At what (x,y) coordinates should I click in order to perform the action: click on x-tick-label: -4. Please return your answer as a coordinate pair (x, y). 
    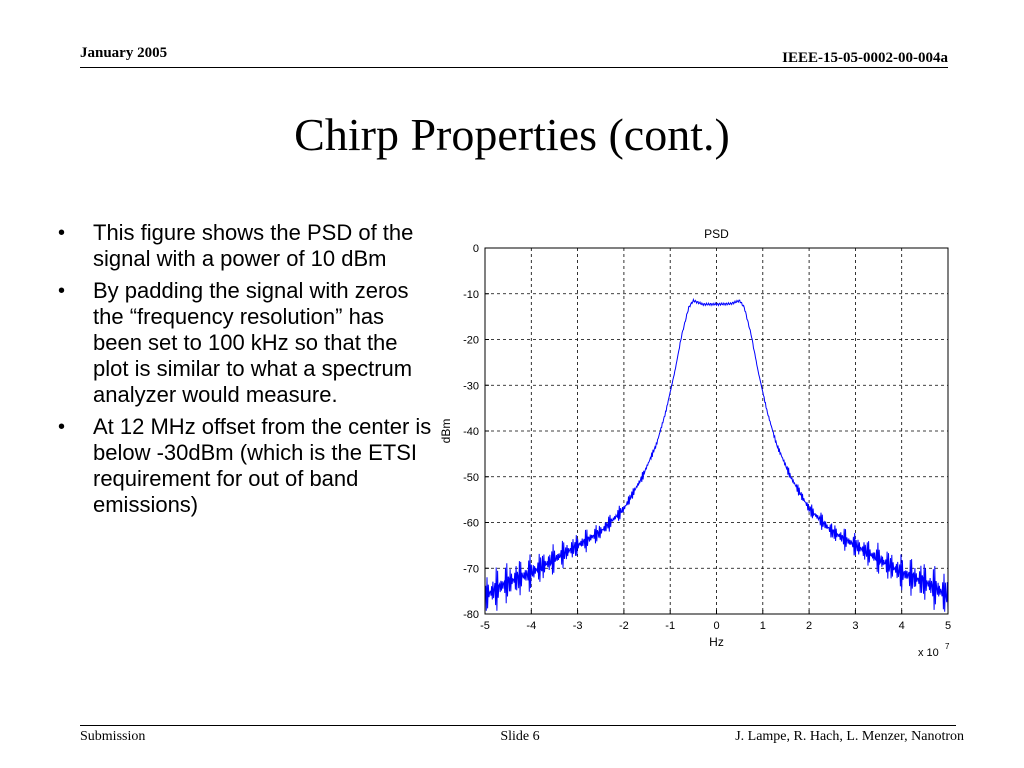
    Looking at the image, I should click on (531, 626).